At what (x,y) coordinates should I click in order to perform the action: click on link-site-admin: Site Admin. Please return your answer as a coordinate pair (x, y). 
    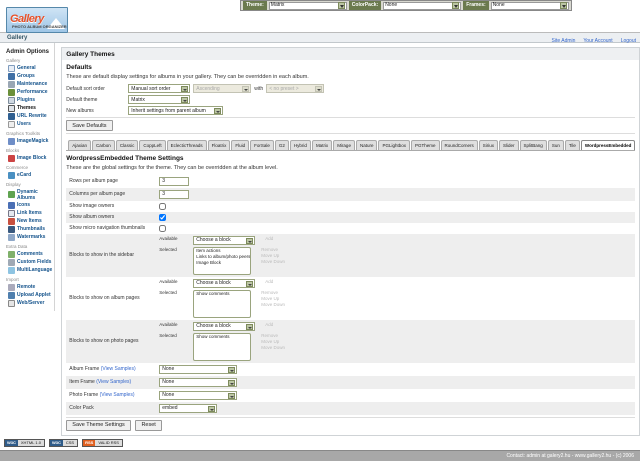
    Looking at the image, I should click on (563, 41).